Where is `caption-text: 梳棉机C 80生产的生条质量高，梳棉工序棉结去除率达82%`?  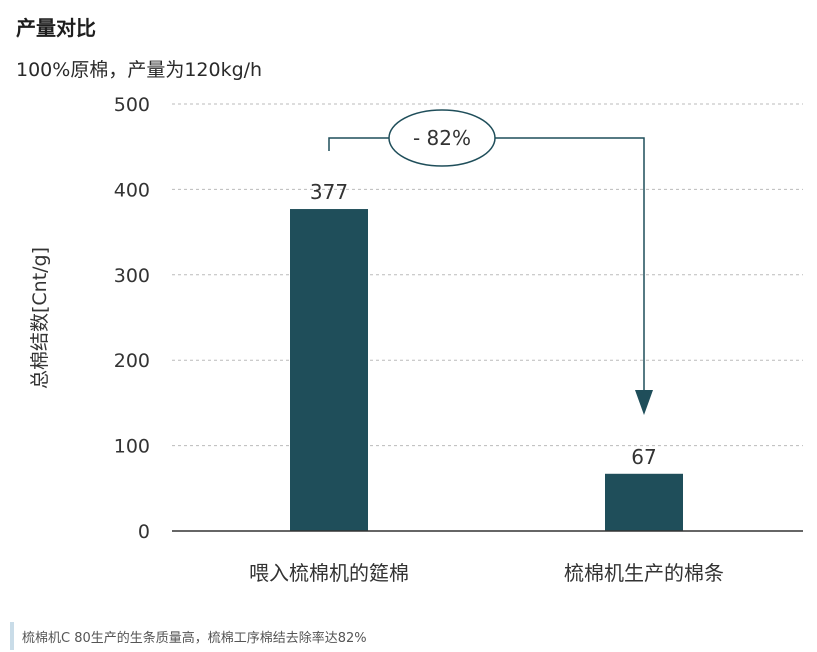 caption-text: 梳棉机C 80生产的生条质量高，梳棉工序棉结去除率达82% is located at coordinates (194, 638).